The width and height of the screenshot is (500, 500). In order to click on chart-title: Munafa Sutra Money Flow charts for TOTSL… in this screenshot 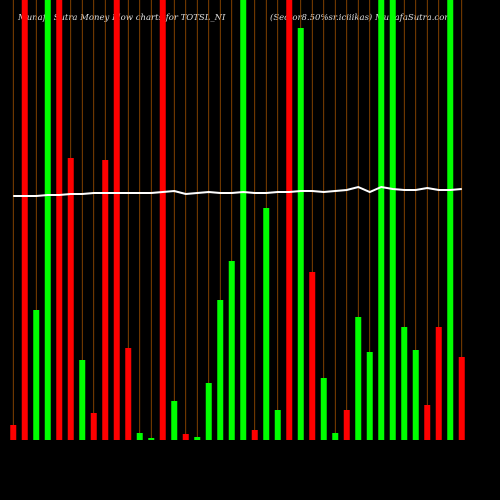, I will do `click(121, 18)`.